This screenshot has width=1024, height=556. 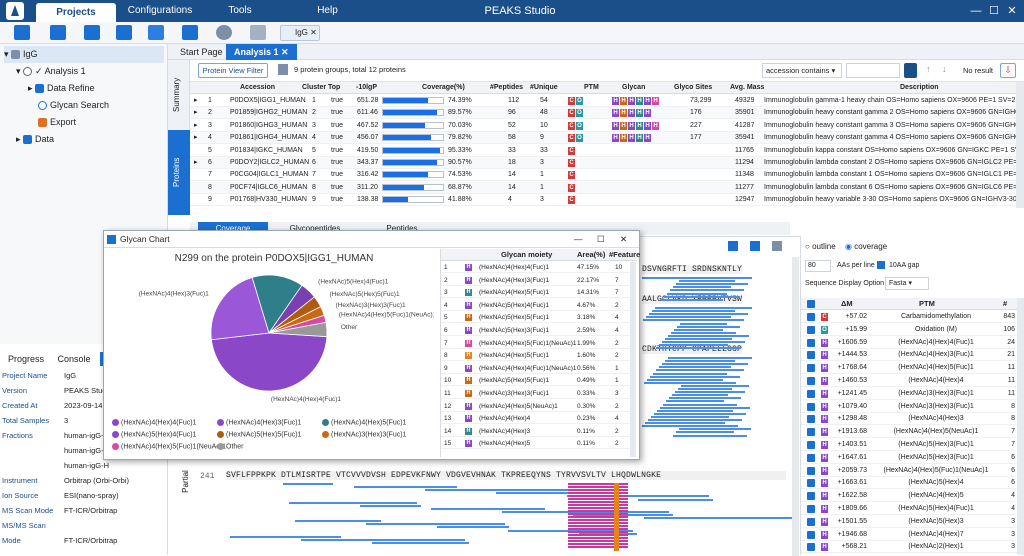 I want to click on ptm-row: C +57.02 Carbamidomethylation 843, so click(x=909, y=317).